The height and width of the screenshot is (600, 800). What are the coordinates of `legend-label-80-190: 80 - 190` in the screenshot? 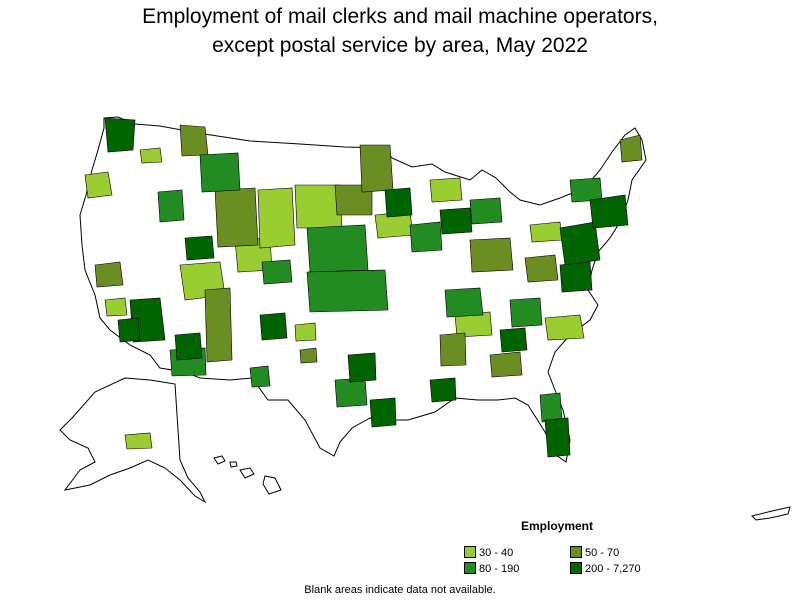 It's located at (499, 569).